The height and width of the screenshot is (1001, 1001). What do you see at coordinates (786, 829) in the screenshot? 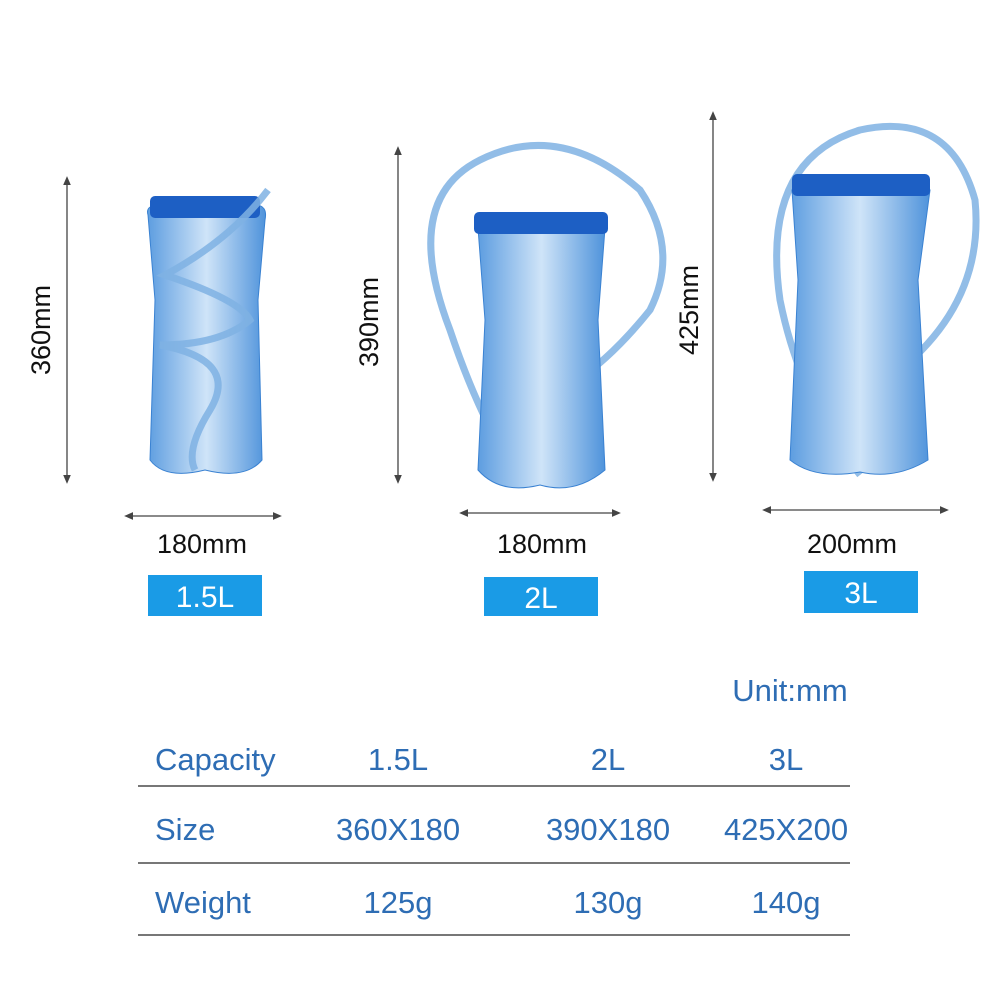
I see `table-cell: 425X200` at bounding box center [786, 829].